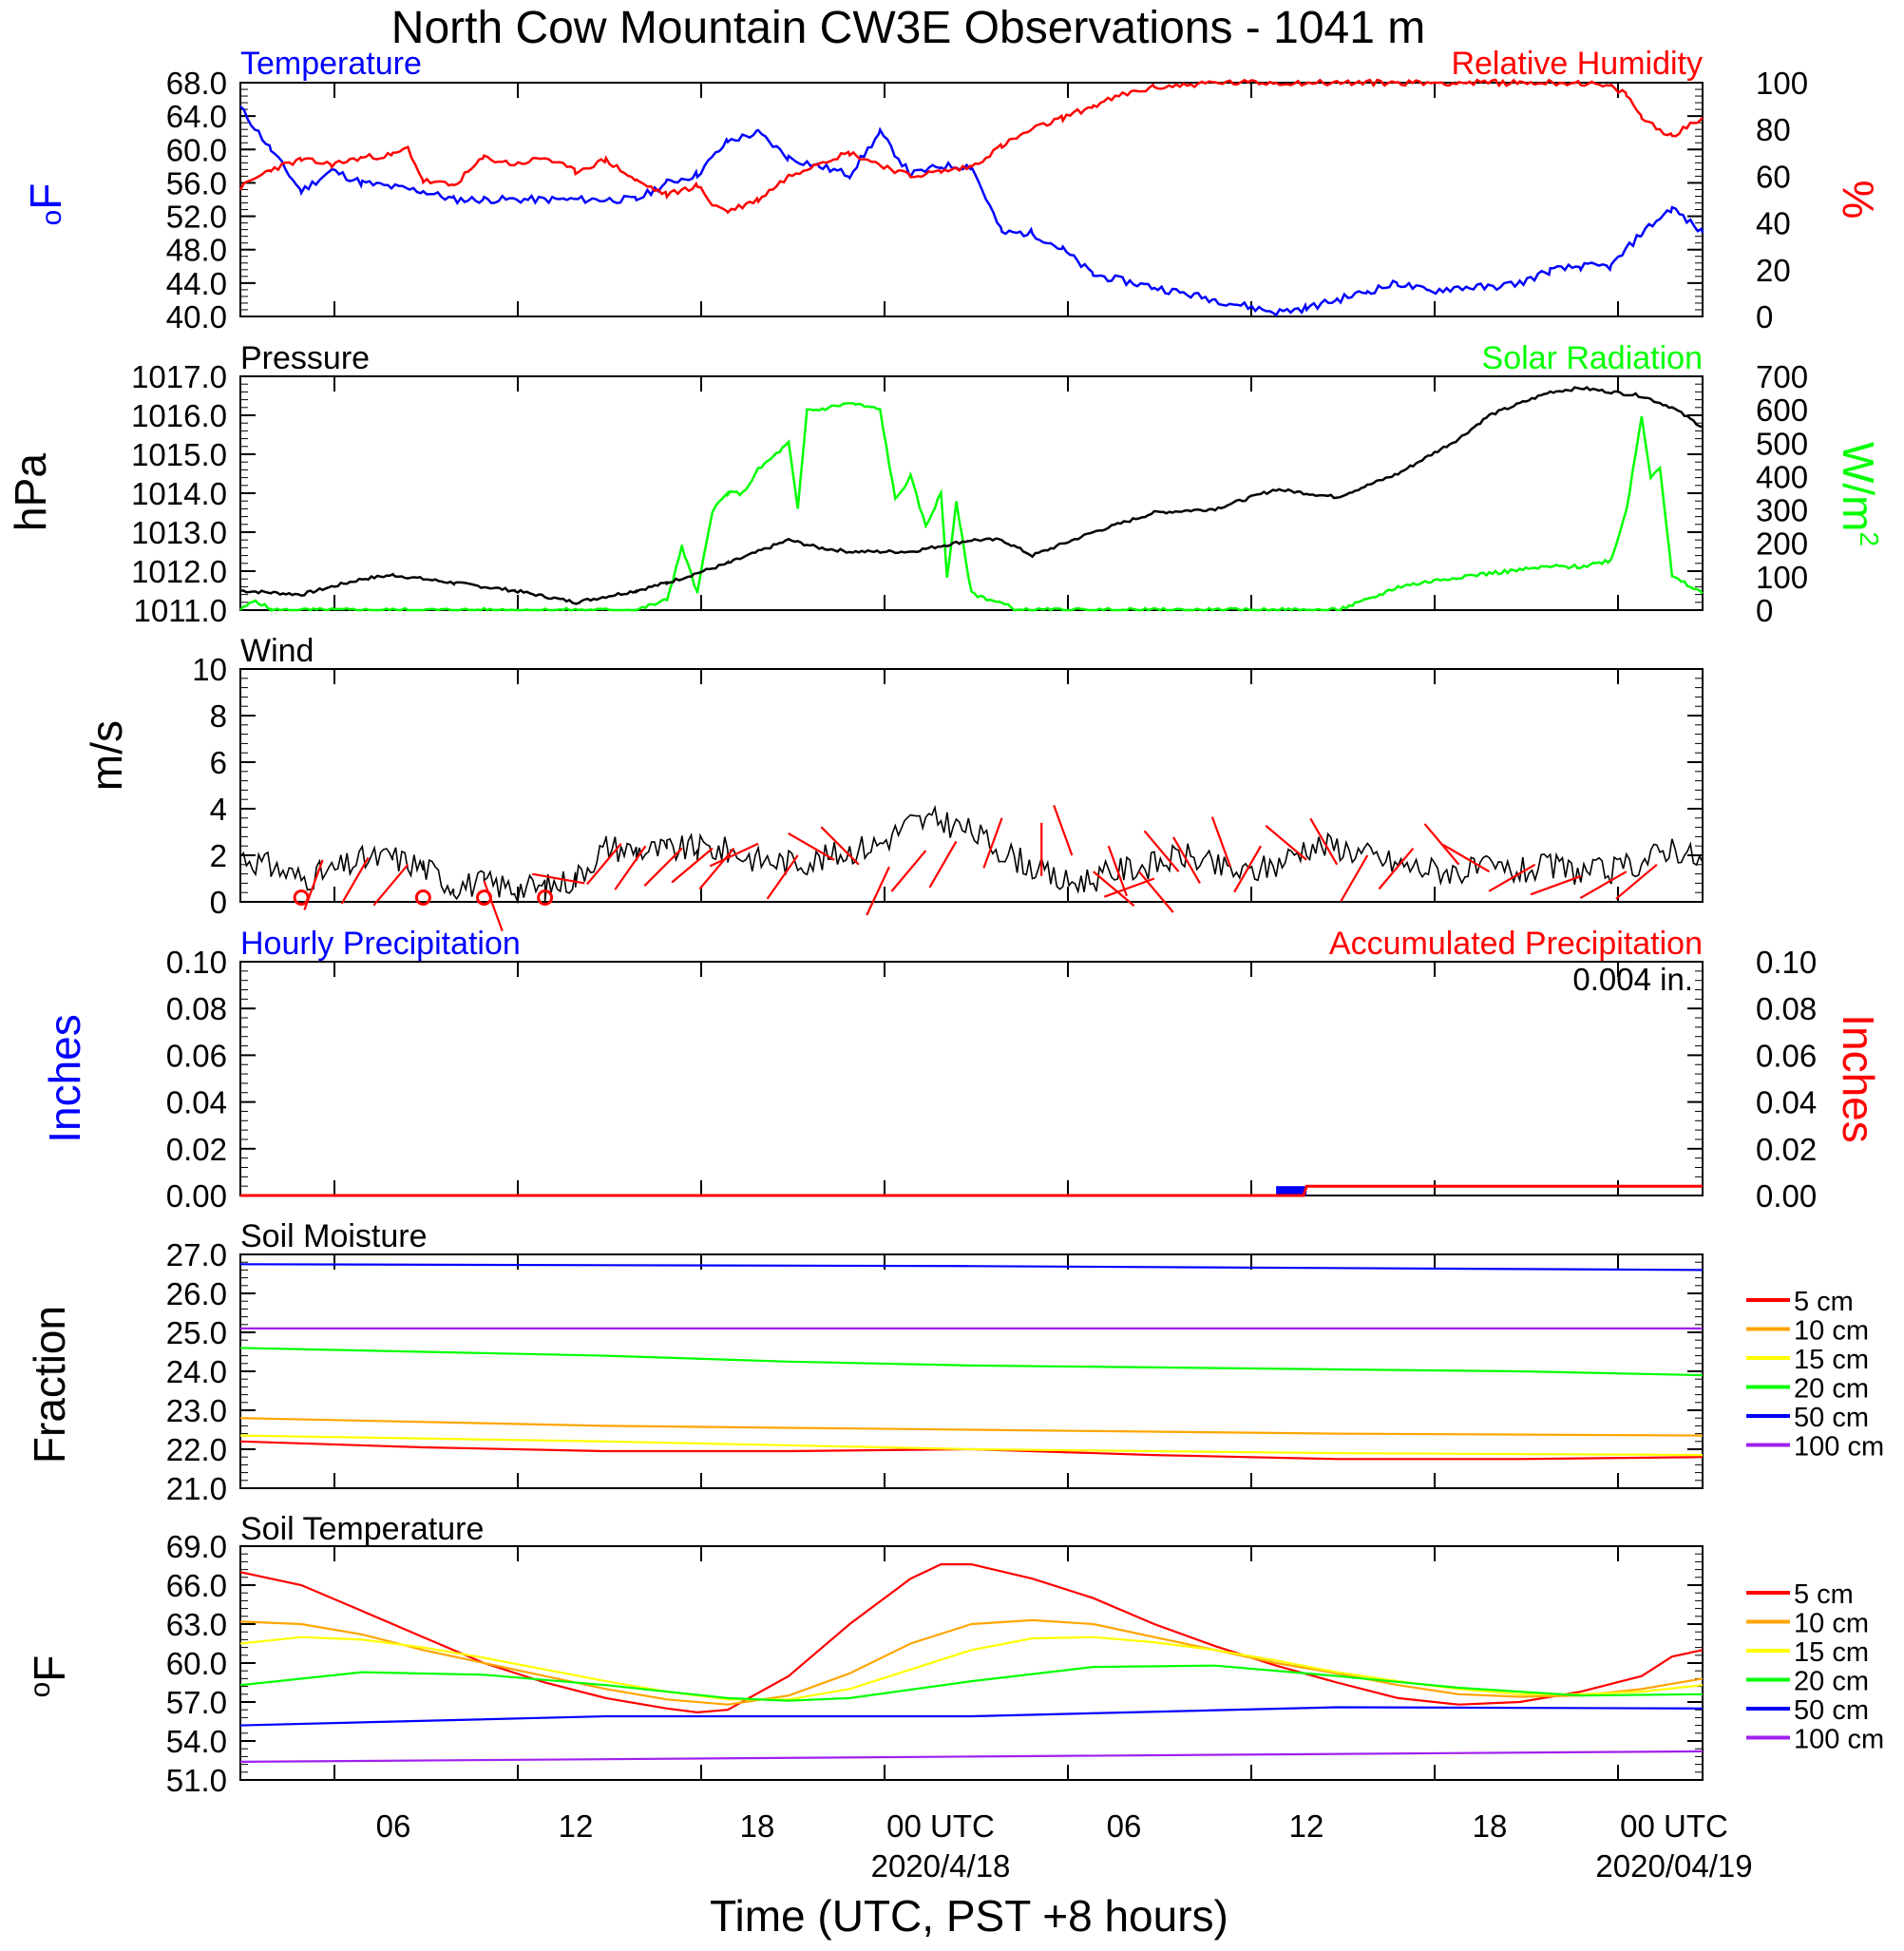 The width and height of the screenshot is (1904, 1951). Describe the element at coordinates (1764, 317) in the screenshot. I see `temp_rh-right-tick-label: 0` at that location.